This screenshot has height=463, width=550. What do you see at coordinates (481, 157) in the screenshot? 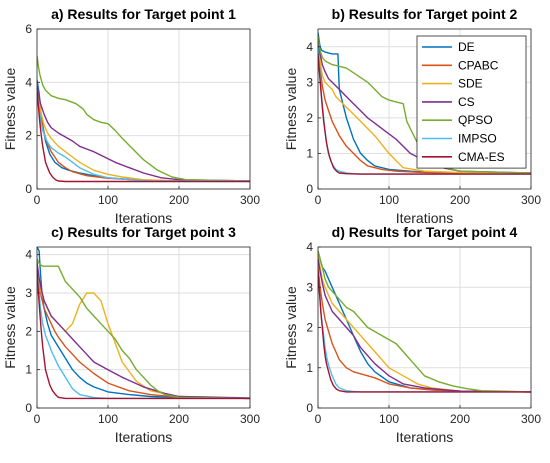
I see `legend-label-cma-es: CMA-ES` at bounding box center [481, 157].